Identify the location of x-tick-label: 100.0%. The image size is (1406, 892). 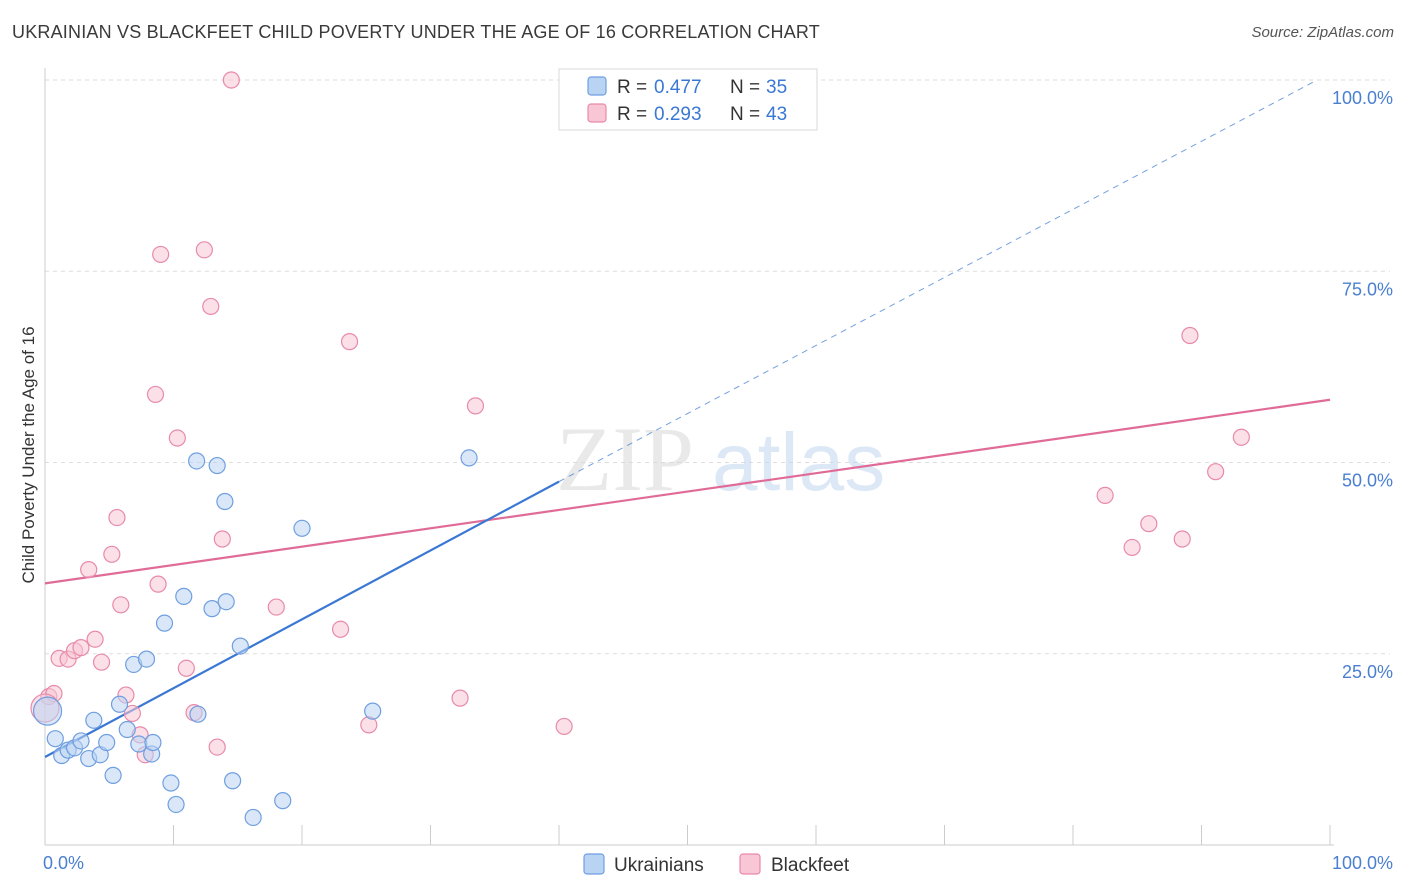
(1362, 863).